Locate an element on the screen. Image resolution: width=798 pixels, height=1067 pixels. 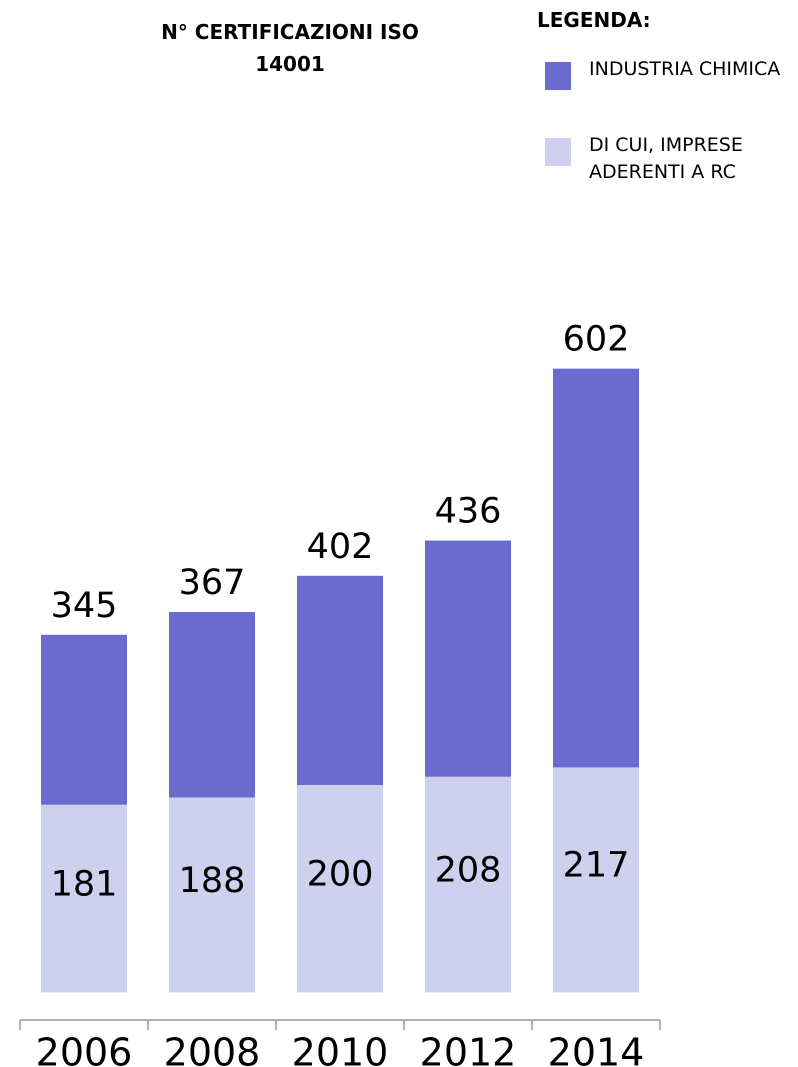
x-tick-label: 2010 is located at coordinates (340, 1049).